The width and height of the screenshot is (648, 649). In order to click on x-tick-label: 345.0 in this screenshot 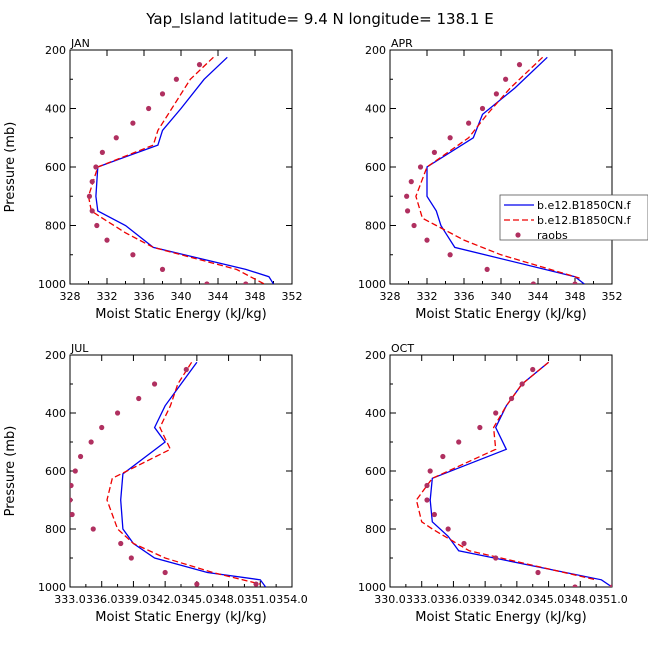, I will do `click(549, 599)`.